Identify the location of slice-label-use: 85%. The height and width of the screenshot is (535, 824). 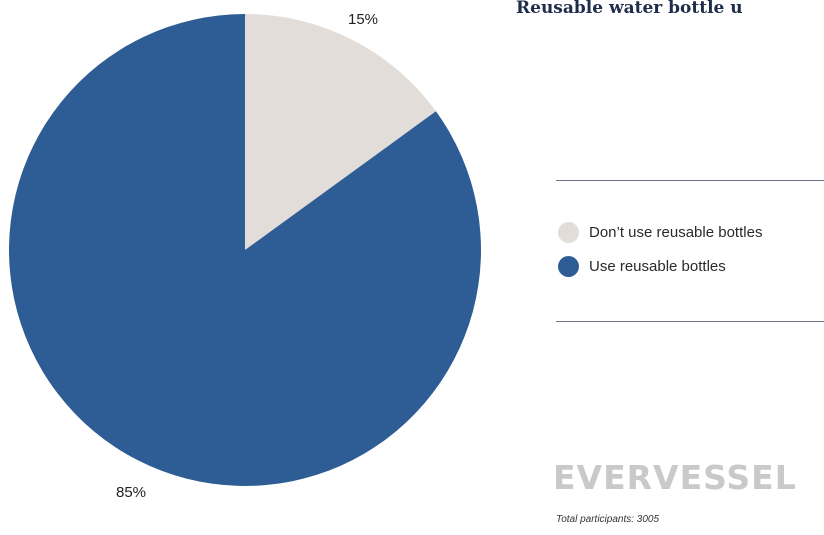
(131, 492).